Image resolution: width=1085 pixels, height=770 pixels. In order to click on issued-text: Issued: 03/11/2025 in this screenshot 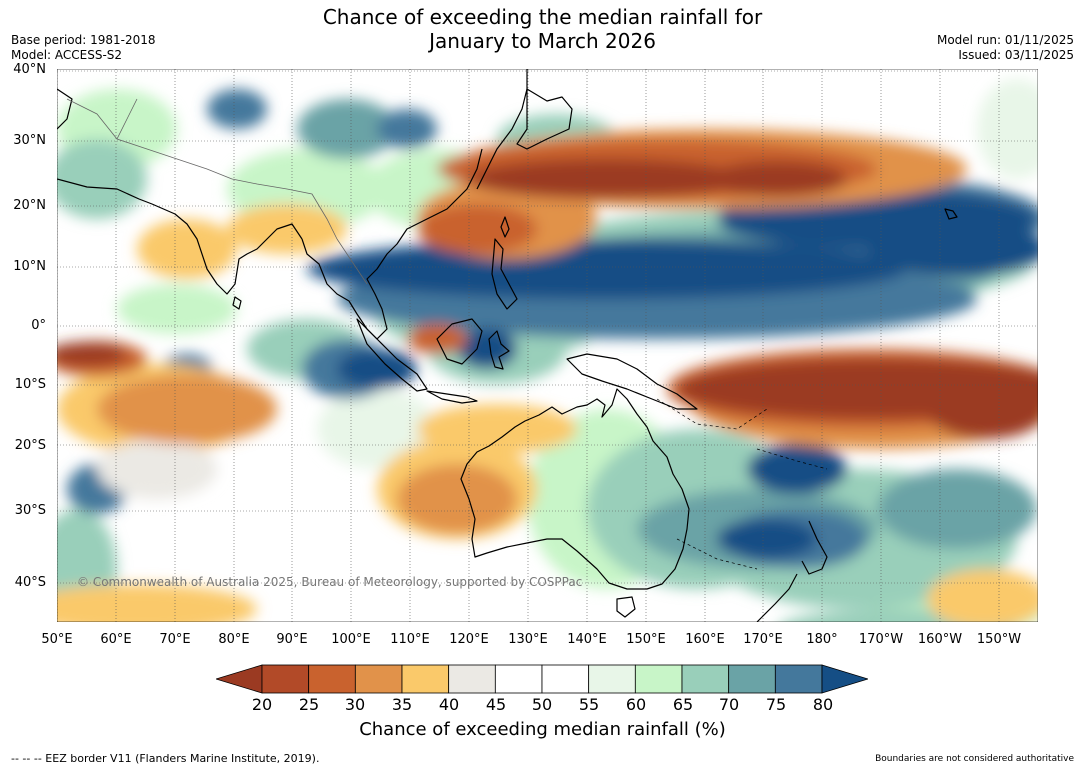, I will do `click(1016, 55)`.